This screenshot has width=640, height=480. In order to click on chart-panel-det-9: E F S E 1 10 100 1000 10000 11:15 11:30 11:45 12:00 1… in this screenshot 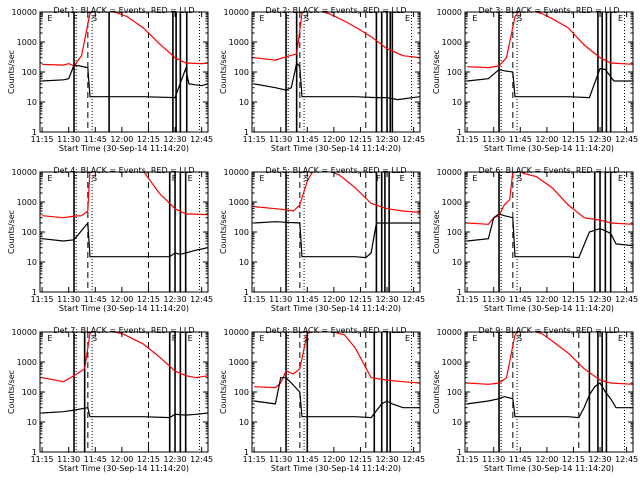, I will do `click(535, 399)`.